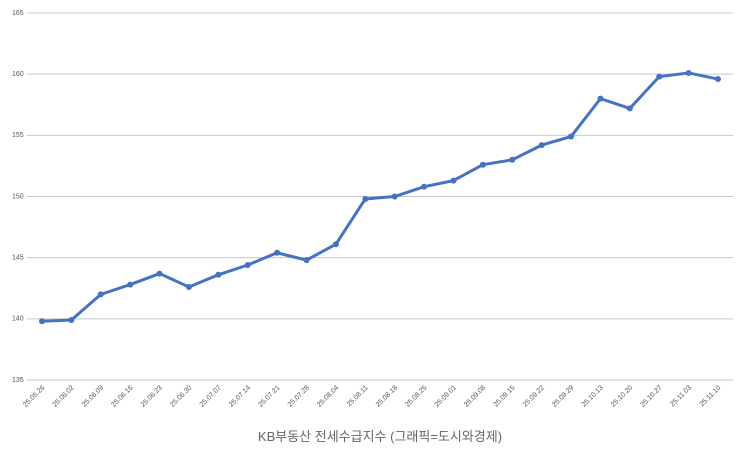  What do you see at coordinates (358, 396) in the screenshot?
I see `x-tick-label: 25.08.11` at bounding box center [358, 396].